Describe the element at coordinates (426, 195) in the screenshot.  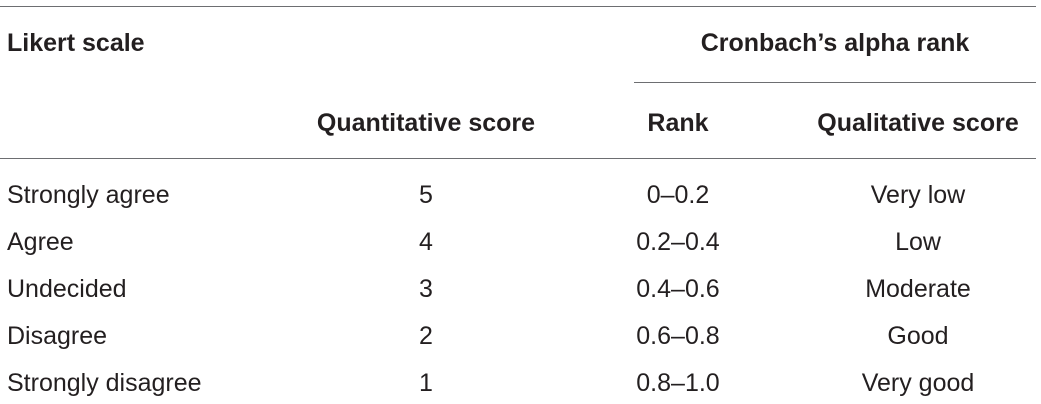
I see `quantitative-cell: 5` at that location.